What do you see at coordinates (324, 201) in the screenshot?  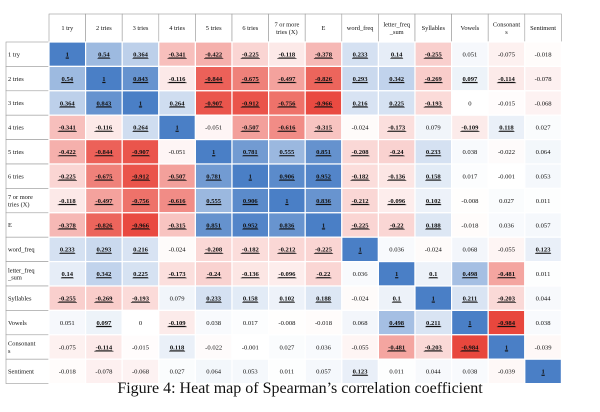 I see `cell-value-label: 0.836` at bounding box center [324, 201].